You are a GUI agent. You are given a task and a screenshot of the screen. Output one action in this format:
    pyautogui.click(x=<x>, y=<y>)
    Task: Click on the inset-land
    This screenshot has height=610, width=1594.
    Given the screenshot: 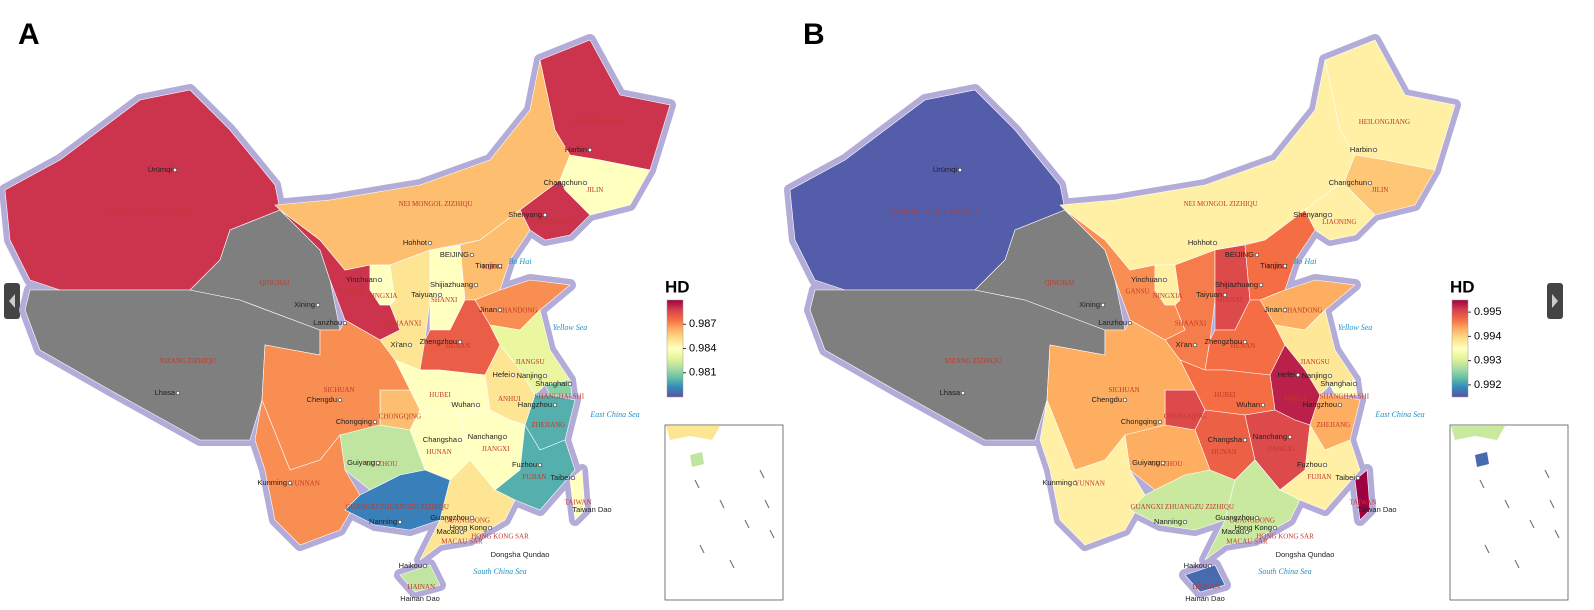 What is the action you would take?
    pyautogui.click(x=1478, y=433)
    